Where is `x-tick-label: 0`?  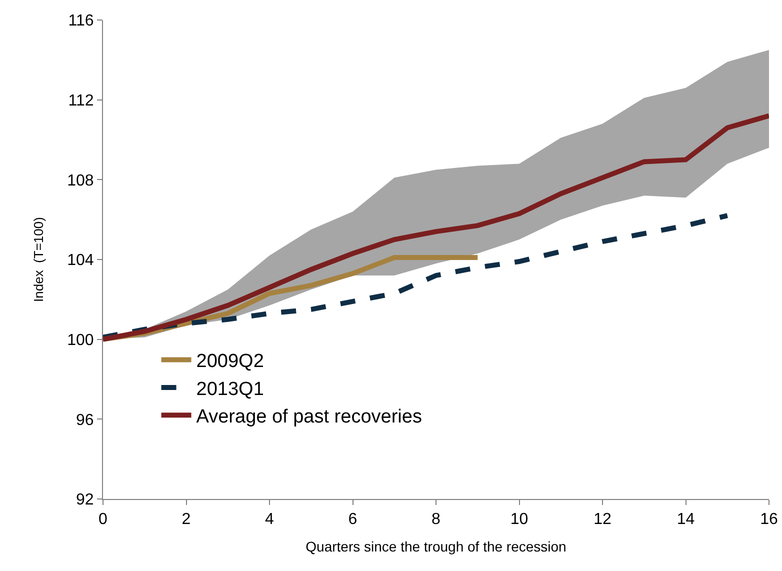 x-tick-label: 0 is located at coordinates (103, 519).